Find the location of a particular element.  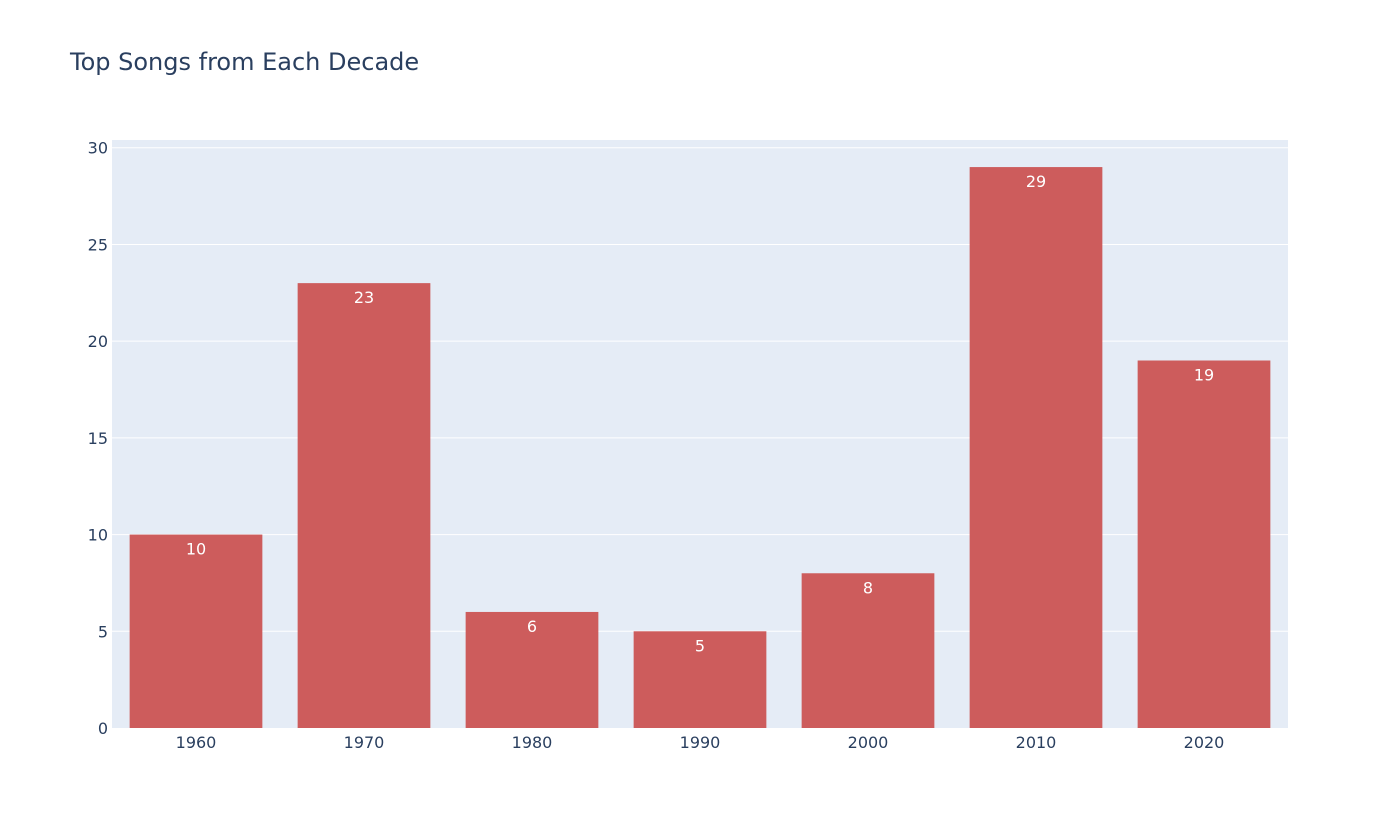

chart-title: Top Songs from Each Decade is located at coordinates (244, 62).